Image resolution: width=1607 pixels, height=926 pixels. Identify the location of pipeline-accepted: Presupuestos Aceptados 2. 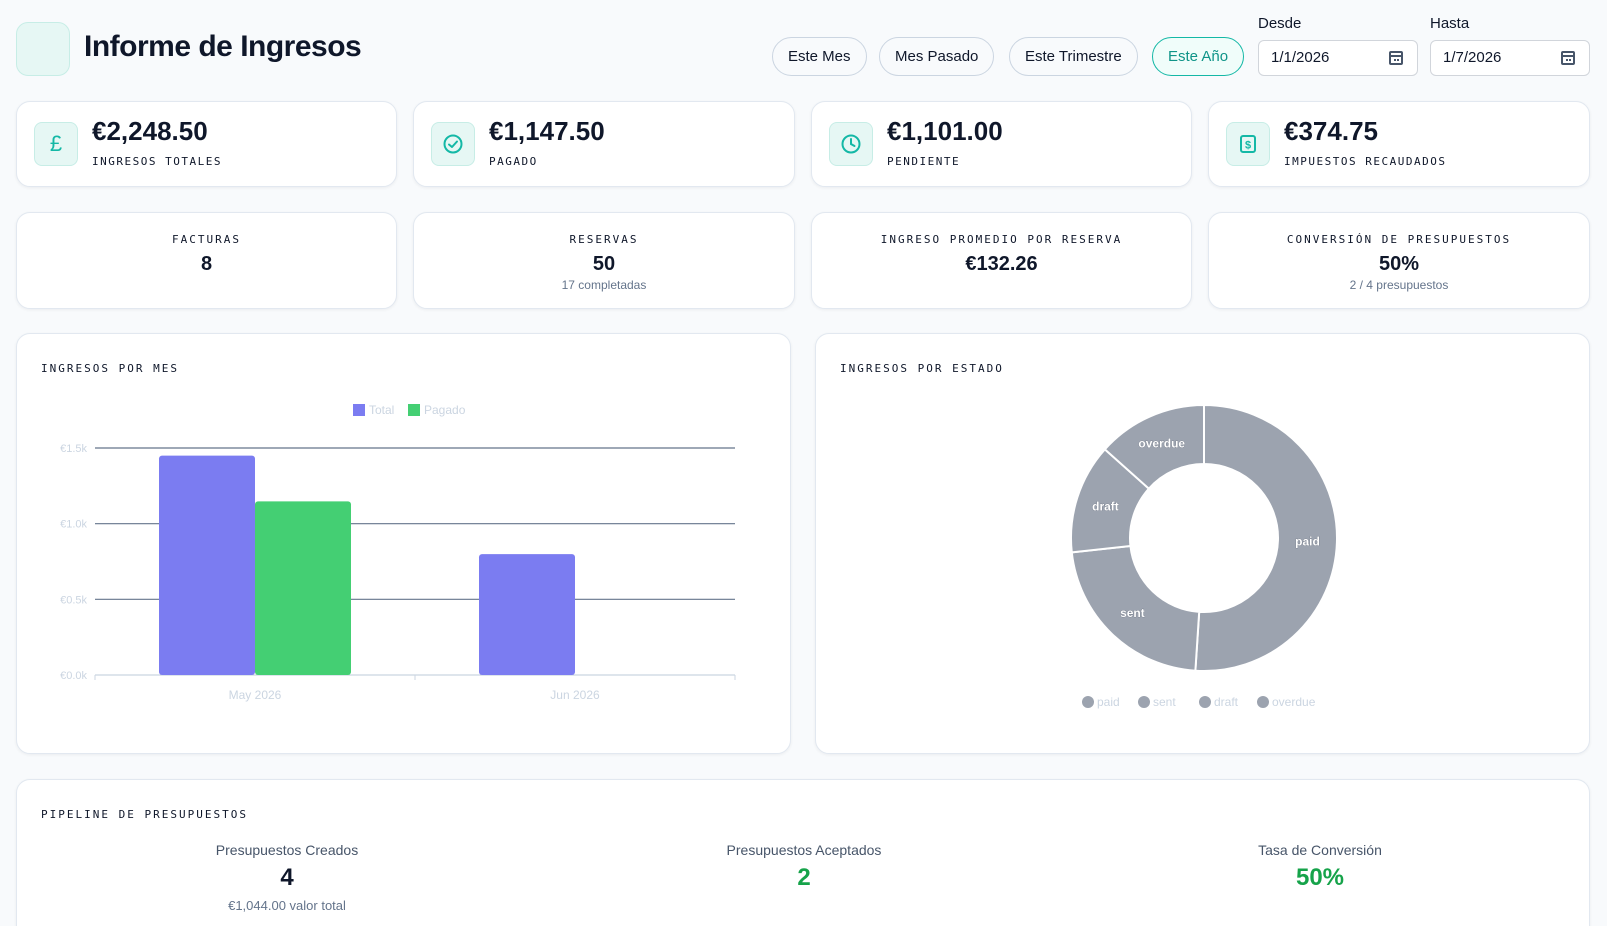
(804, 867).